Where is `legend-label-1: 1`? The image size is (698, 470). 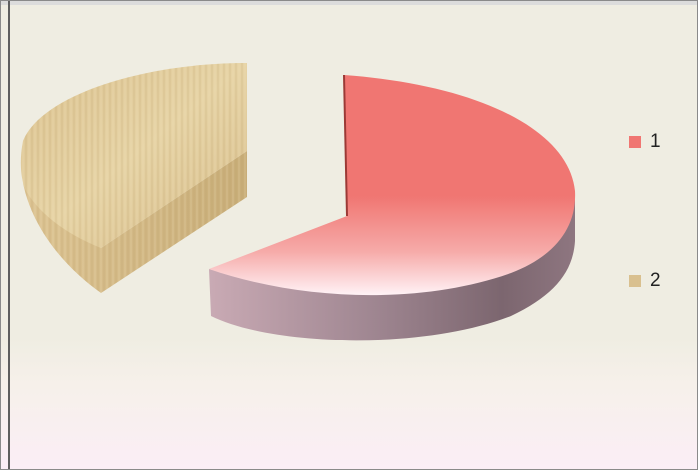
legend-label-1: 1 is located at coordinates (655, 141).